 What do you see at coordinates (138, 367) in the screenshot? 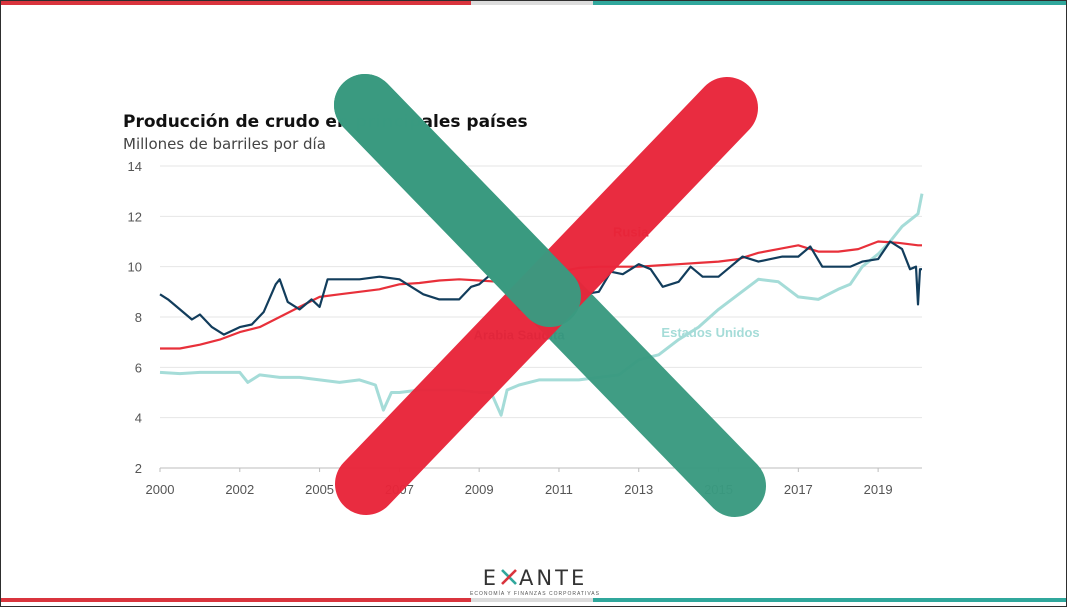
I see `y-tick-label: 6` at bounding box center [138, 367].